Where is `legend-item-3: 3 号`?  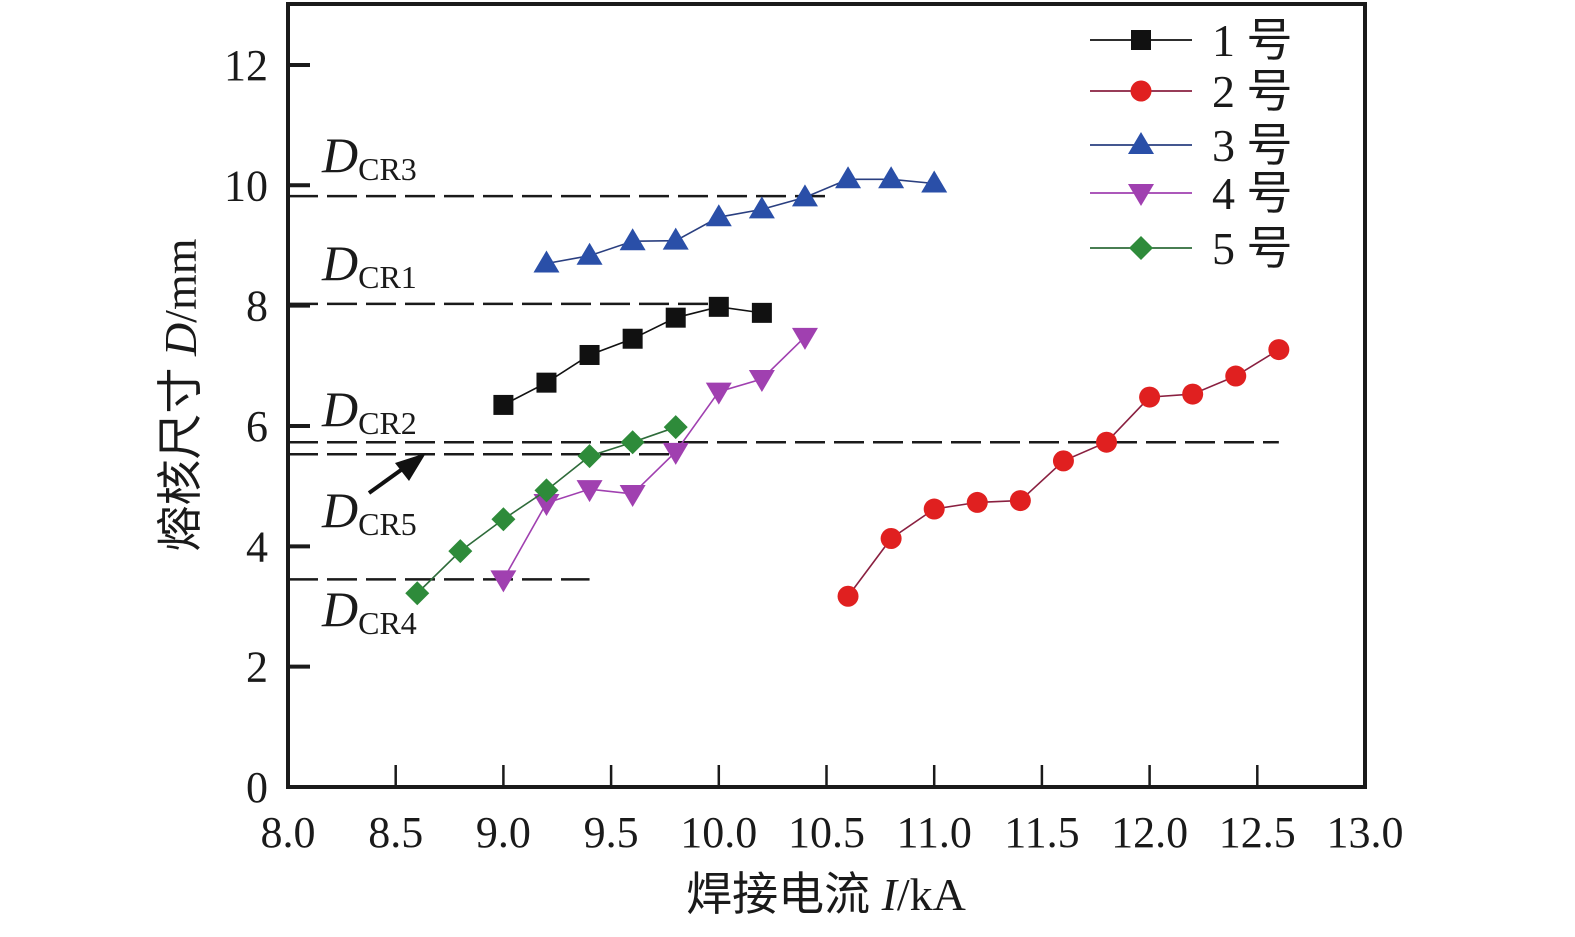
legend-item-3: 3 号 is located at coordinates (1191, 145).